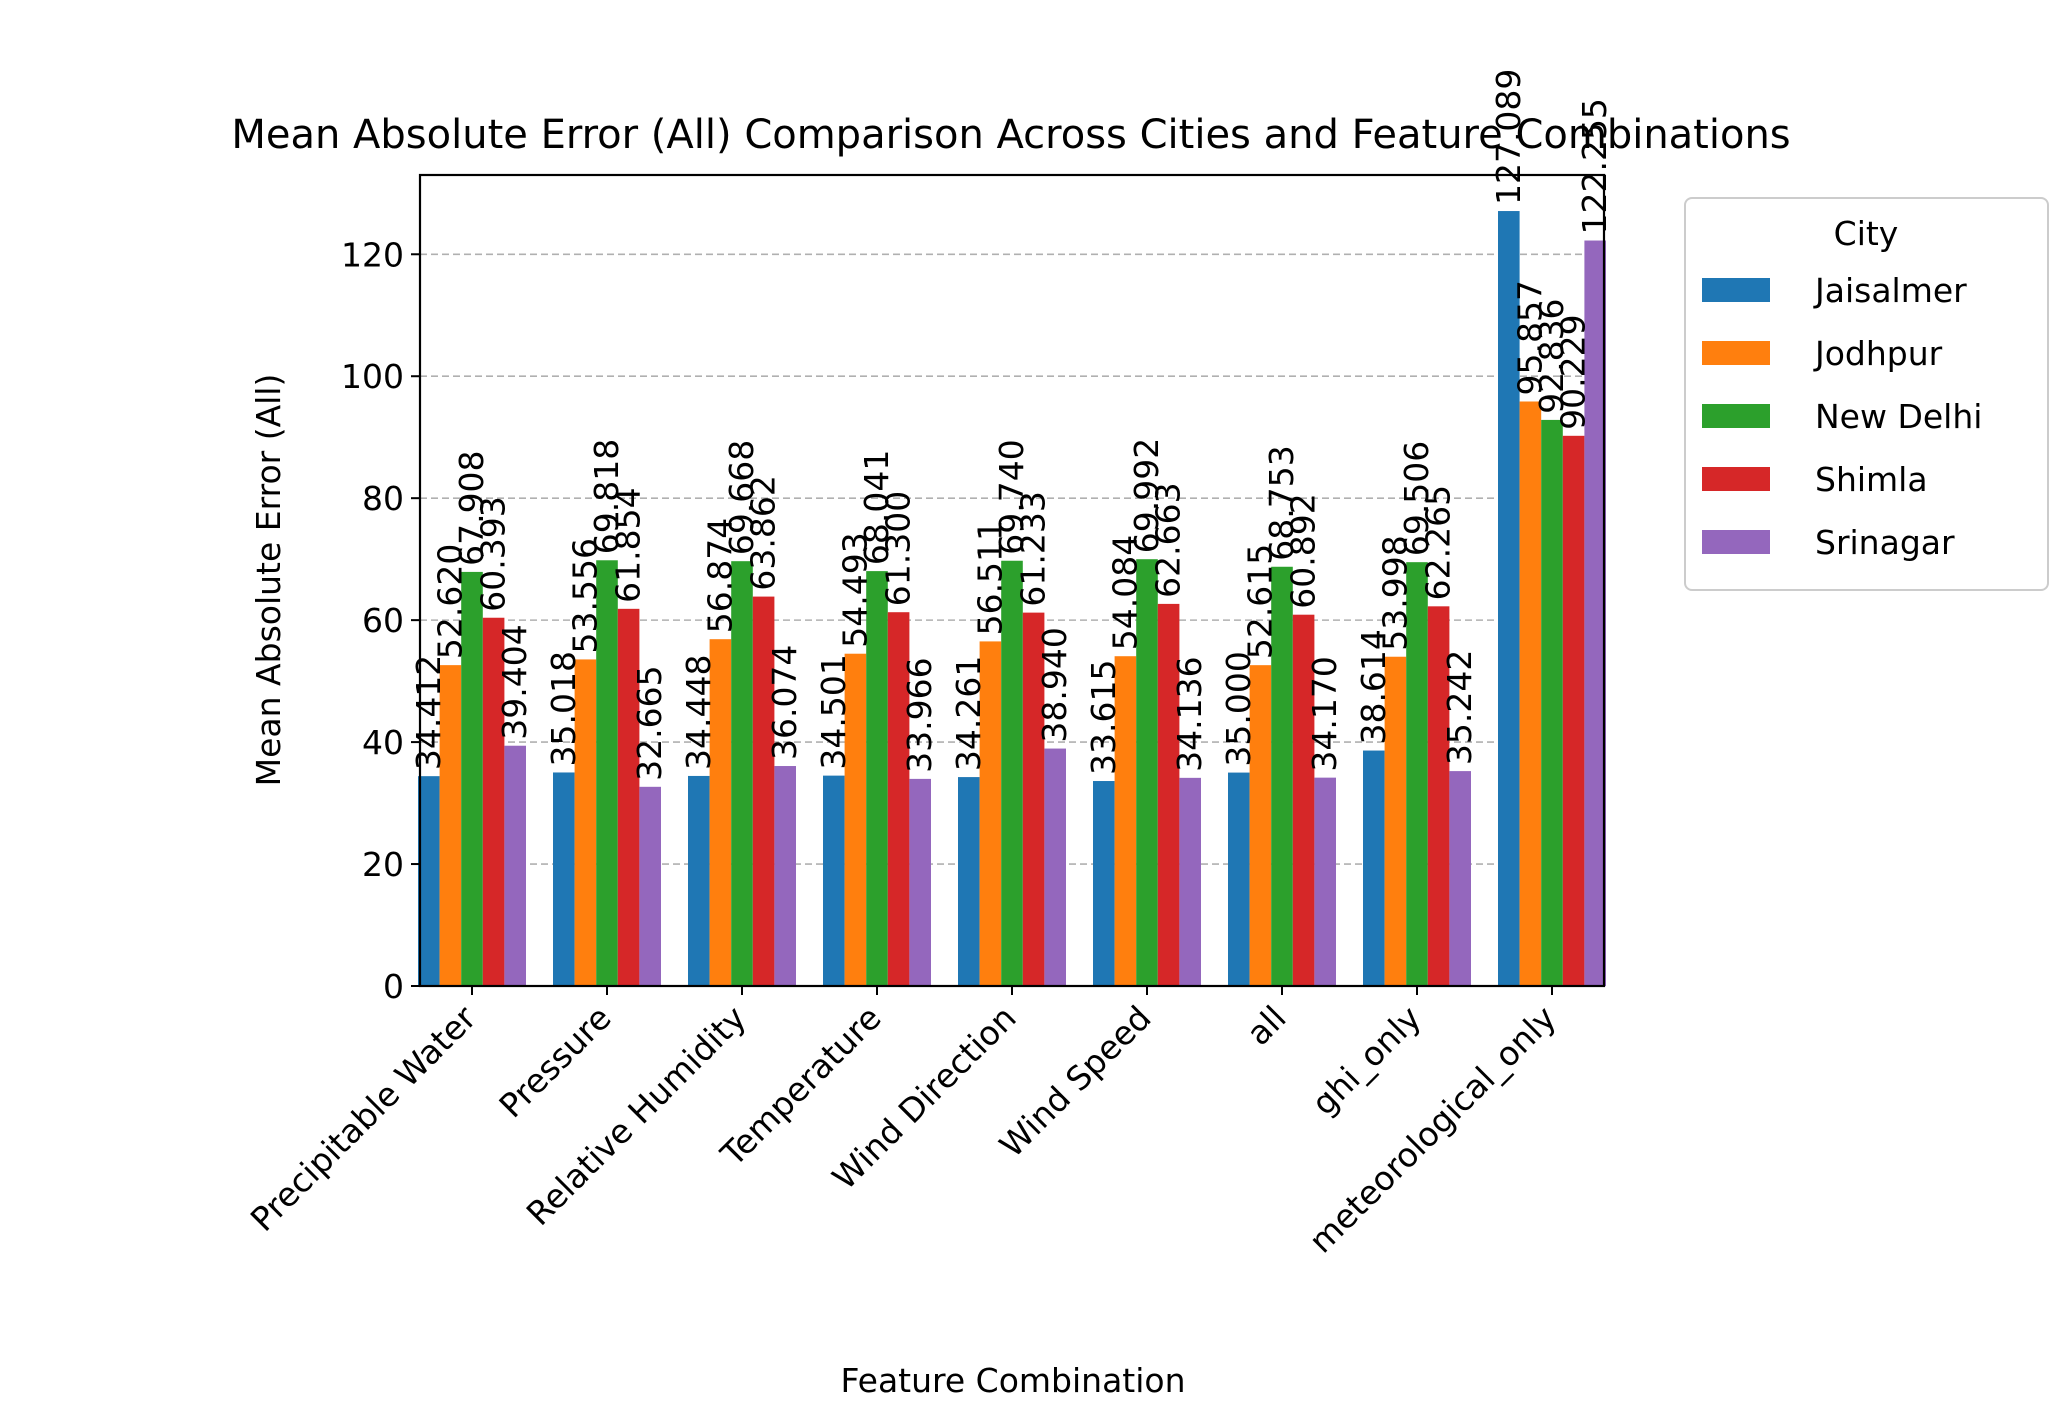 Image resolution: width=2065 pixels, height=1423 pixels. What do you see at coordinates (833, 711) in the screenshot?
I see `data-label: 34.501` at bounding box center [833, 711].